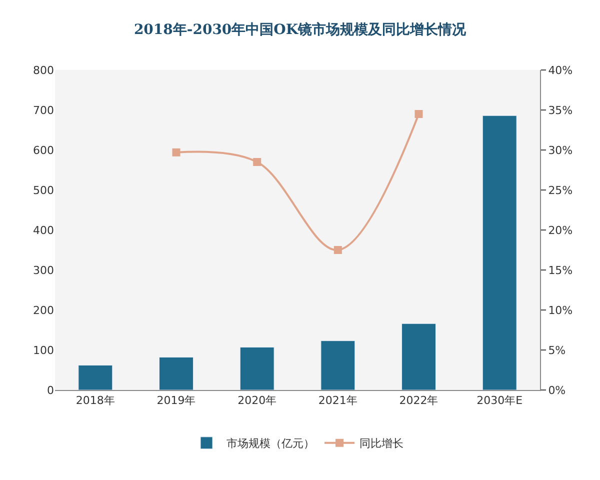 The width and height of the screenshot is (600, 480). What do you see at coordinates (560, 230) in the screenshot?
I see `y2-tick-label: 20%` at bounding box center [560, 230].